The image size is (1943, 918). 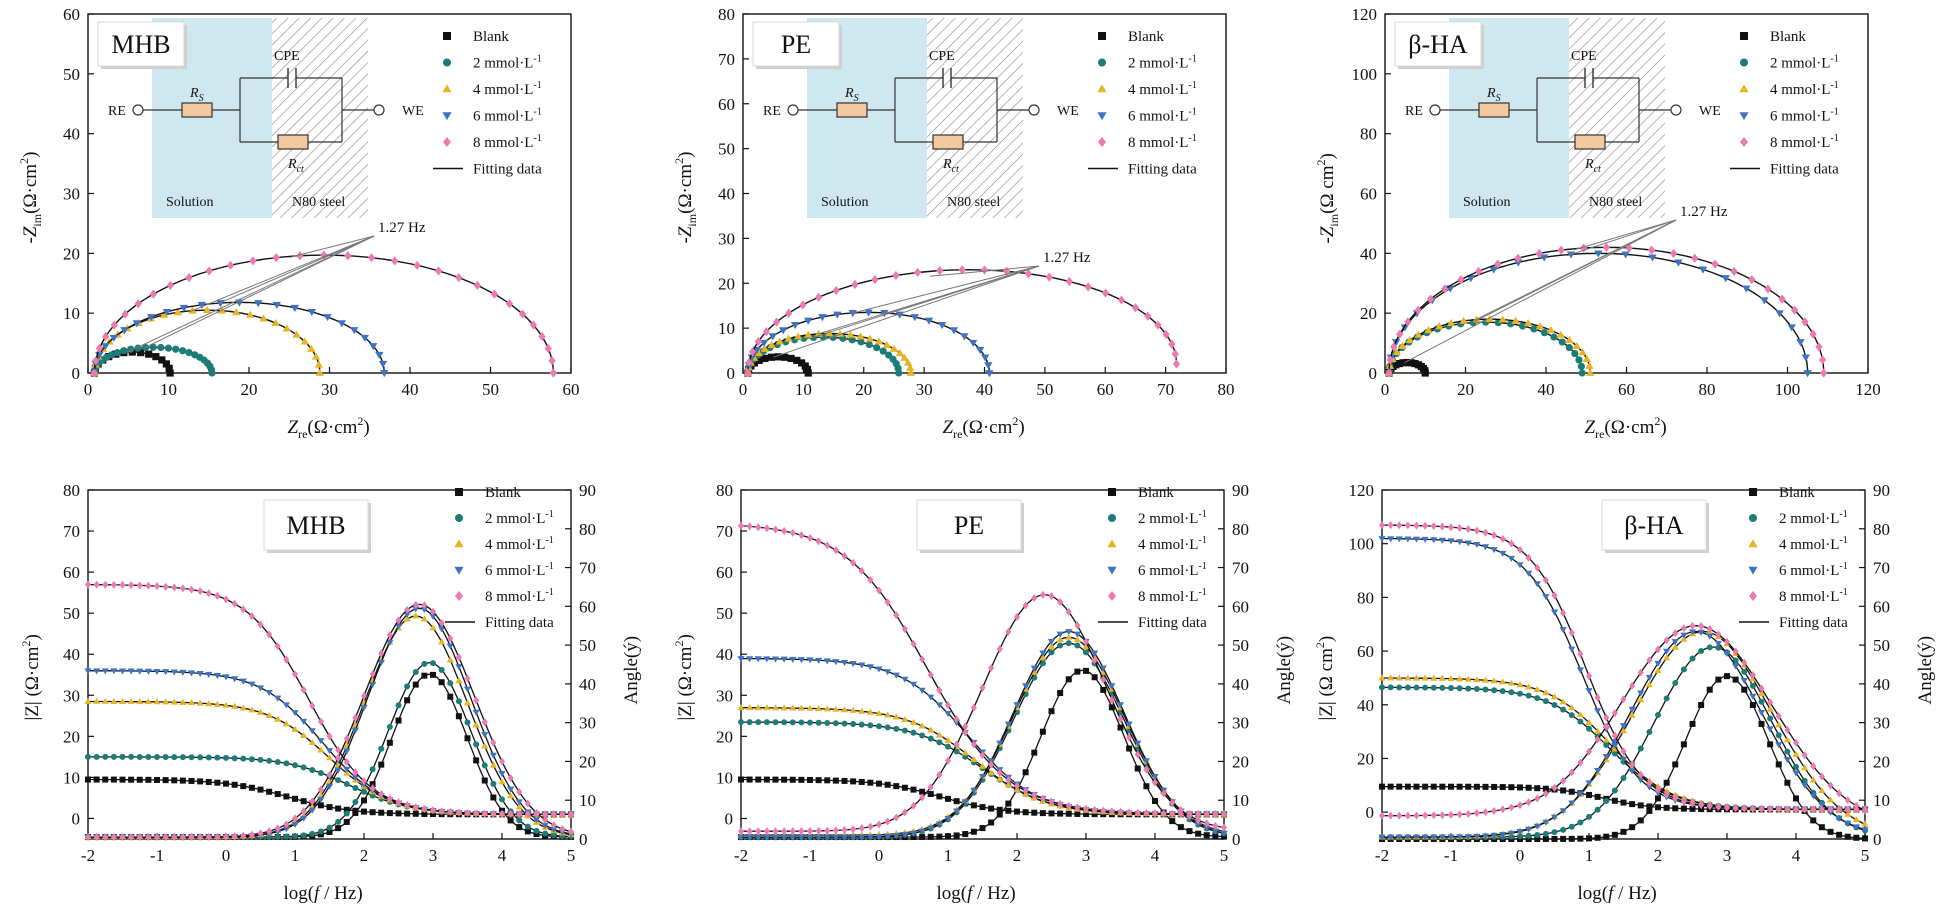 I want to click on y-tick-label: 0, so click(x=1370, y=812).